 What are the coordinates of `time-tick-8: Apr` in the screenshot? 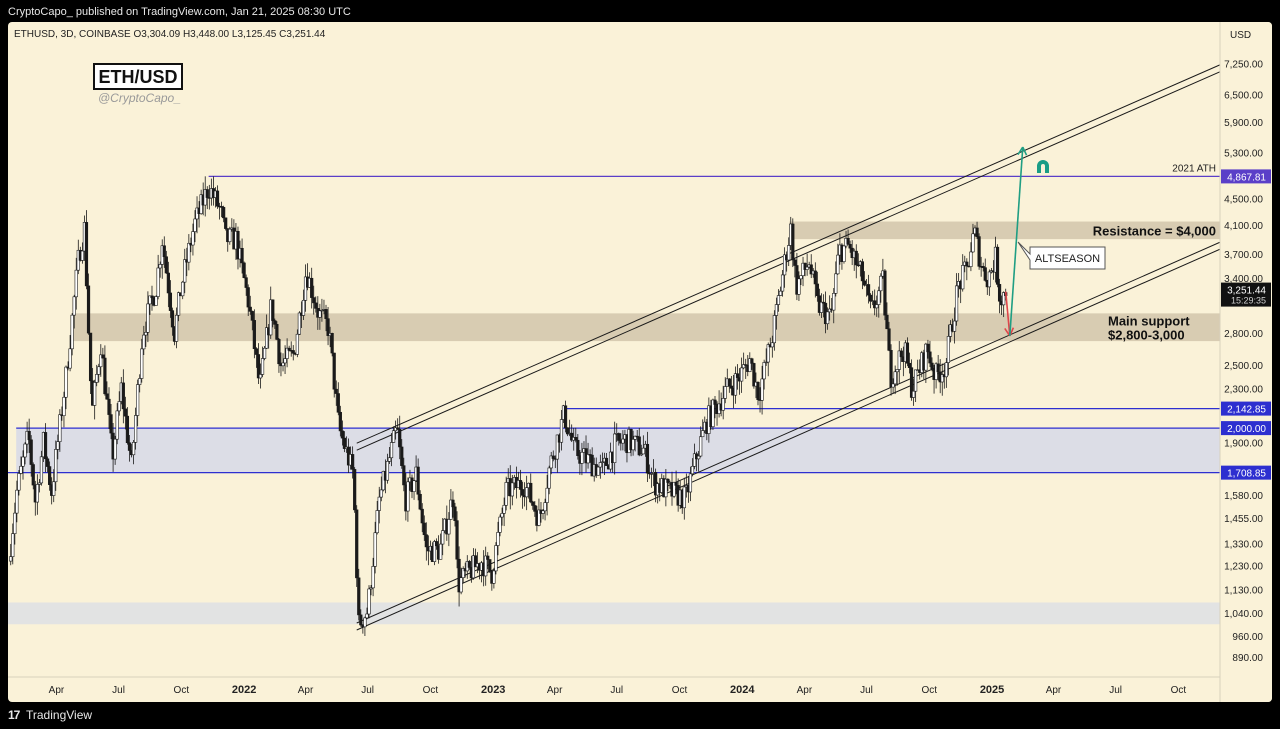 It's located at (555, 690).